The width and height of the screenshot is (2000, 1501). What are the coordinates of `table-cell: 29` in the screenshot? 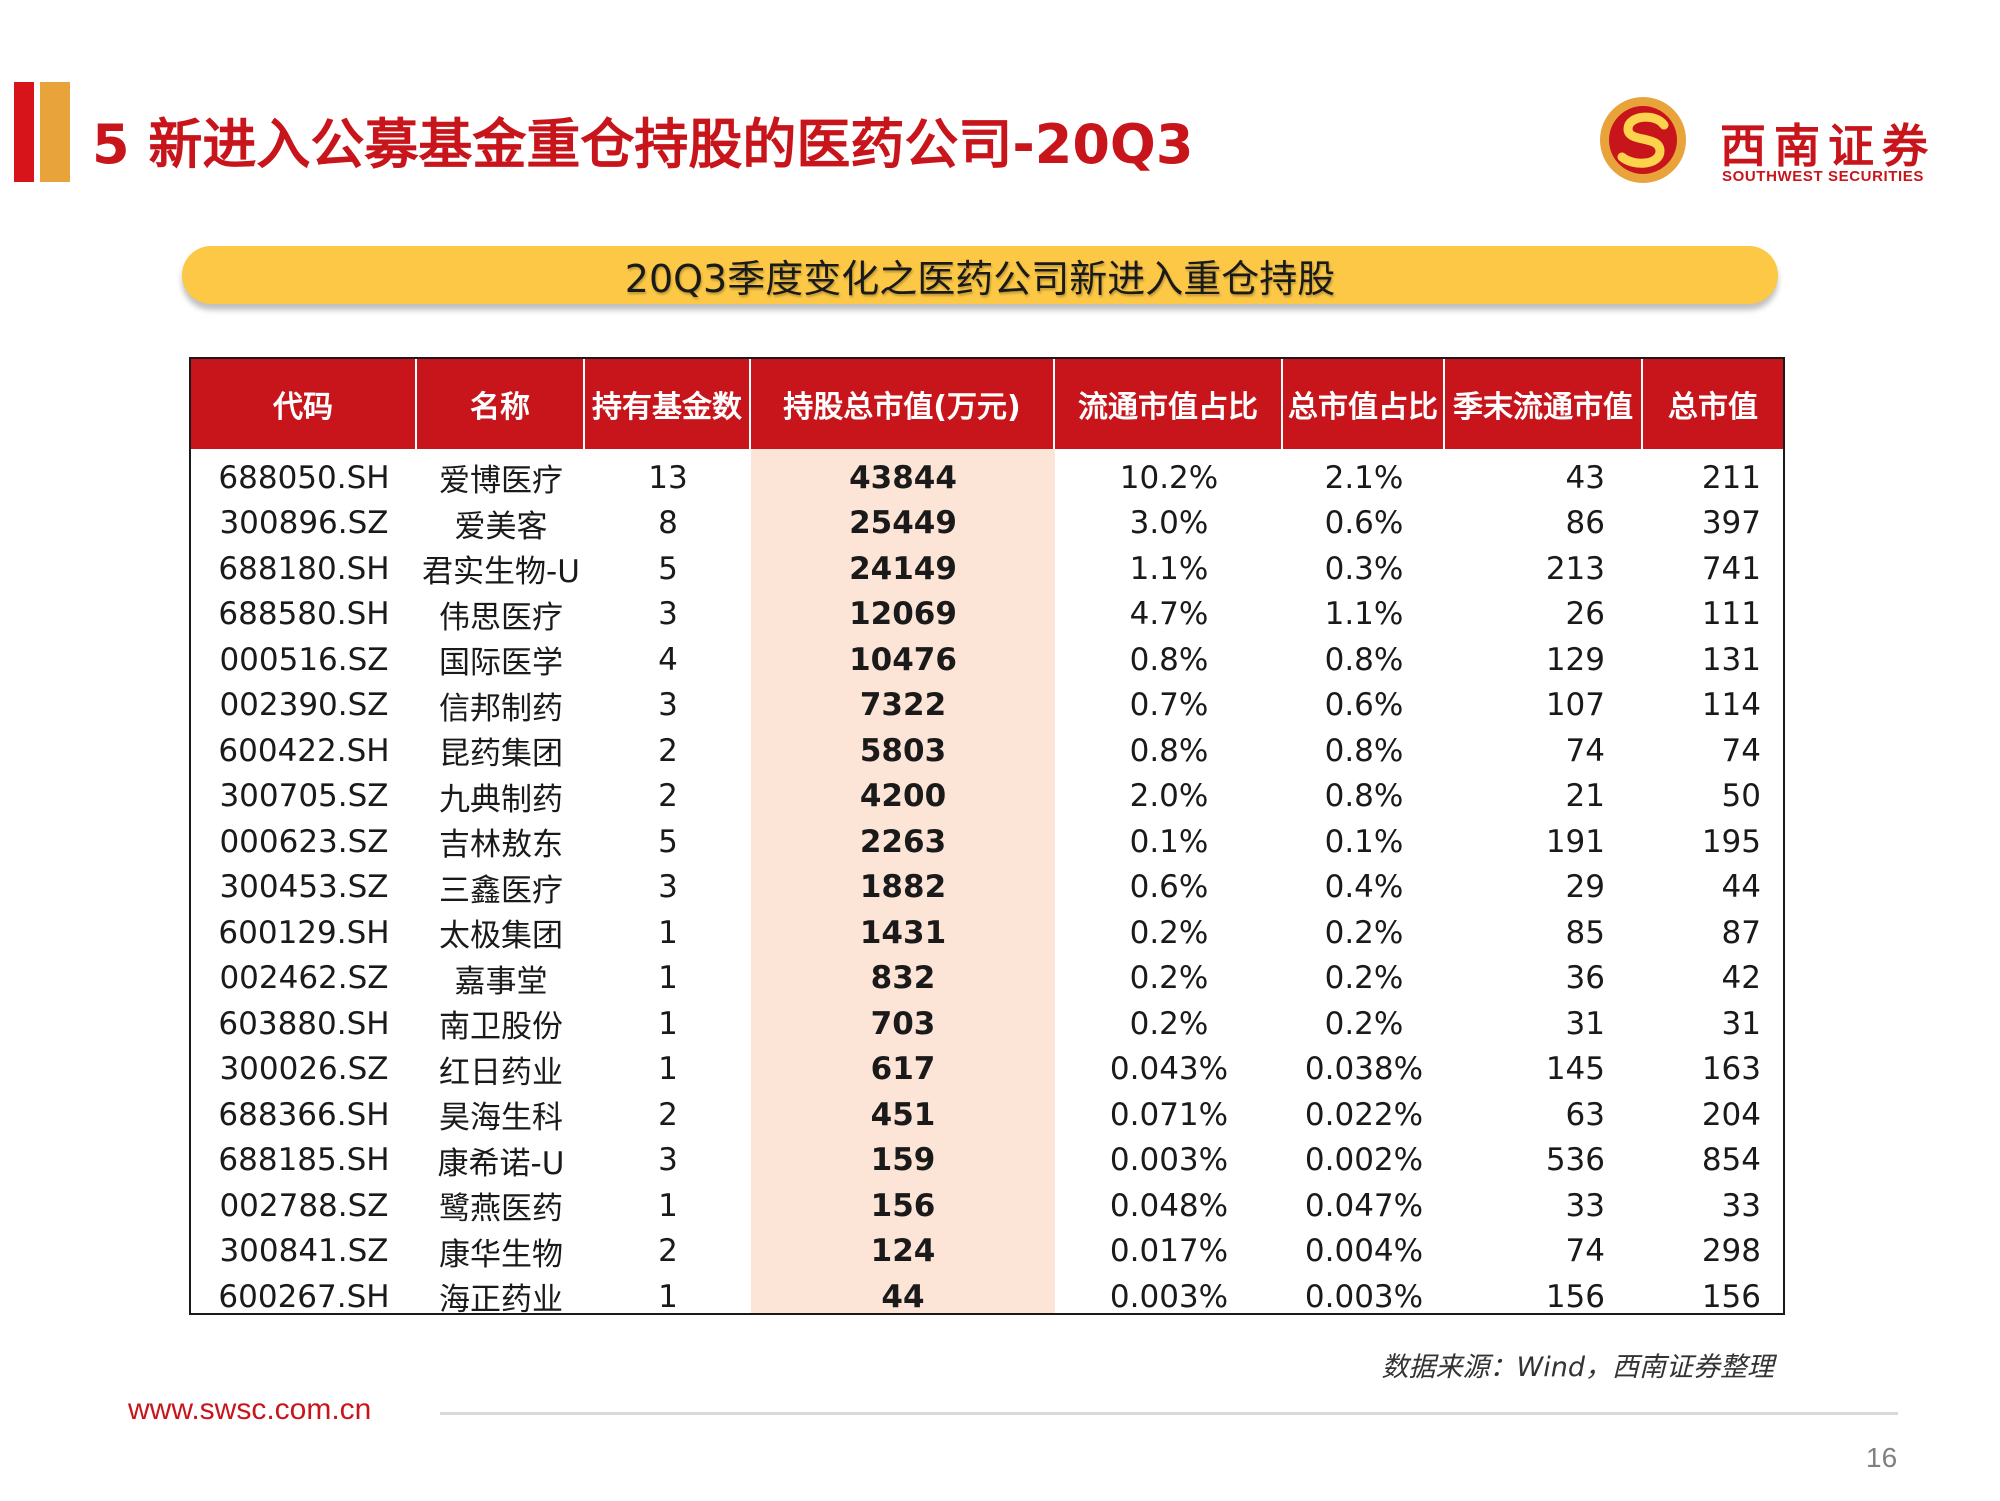 It's located at (1585, 887).